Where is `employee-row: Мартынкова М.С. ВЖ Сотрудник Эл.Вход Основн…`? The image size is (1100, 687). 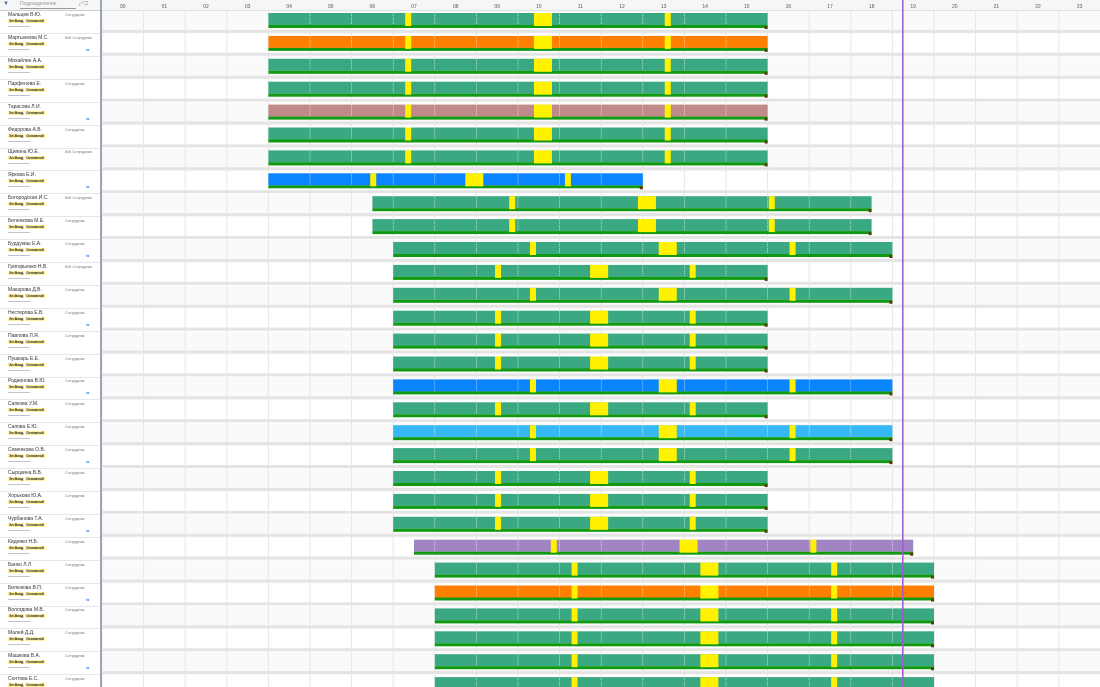
employee-row: Мартынкова М.С. ВЖ Сотрудник Эл.Вход Основн… is located at coordinates (50, 45).